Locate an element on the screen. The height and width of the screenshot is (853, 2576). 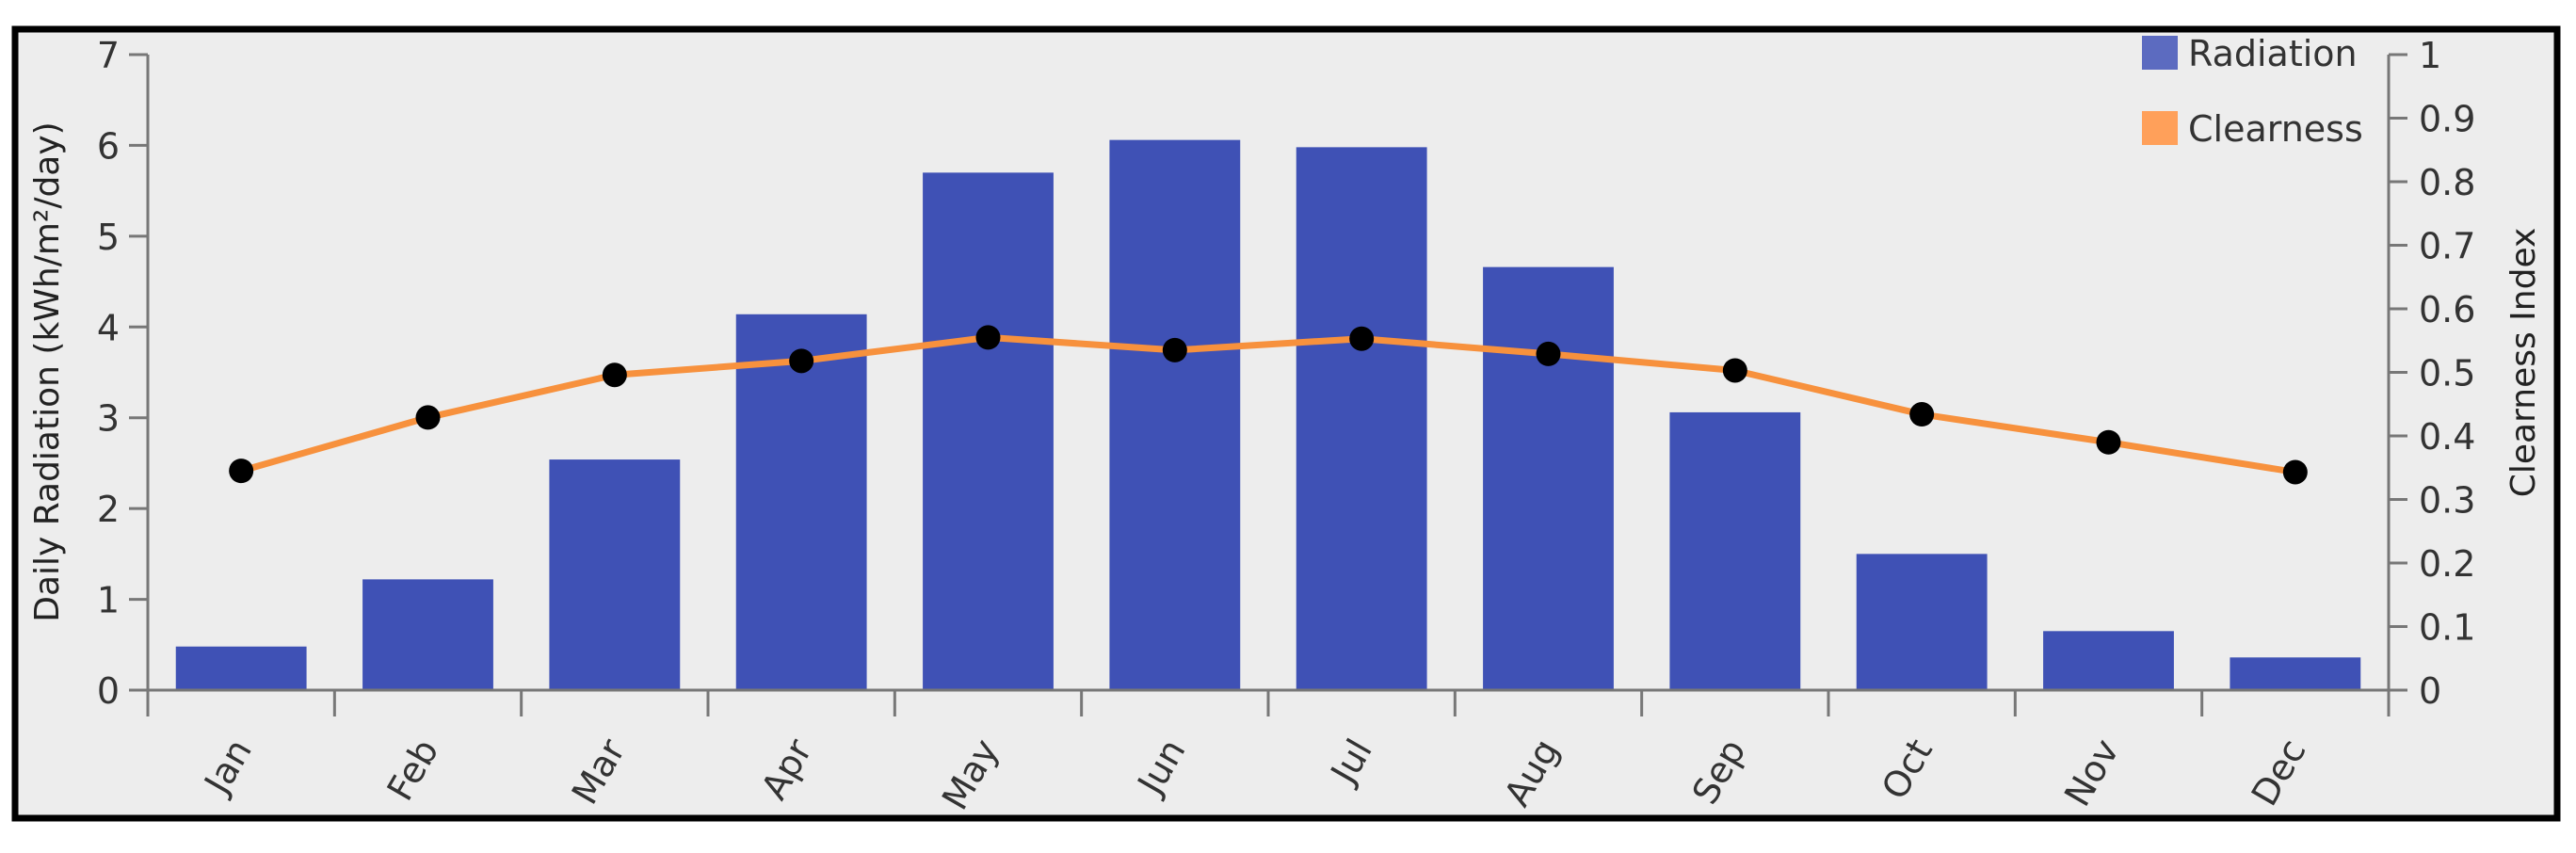
clearness-point-oct is located at coordinates (1922, 414).